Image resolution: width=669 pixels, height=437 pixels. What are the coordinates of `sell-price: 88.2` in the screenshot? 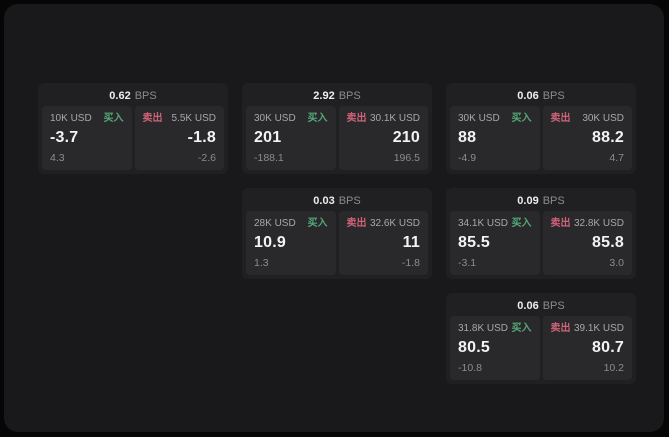 It's located at (608, 137).